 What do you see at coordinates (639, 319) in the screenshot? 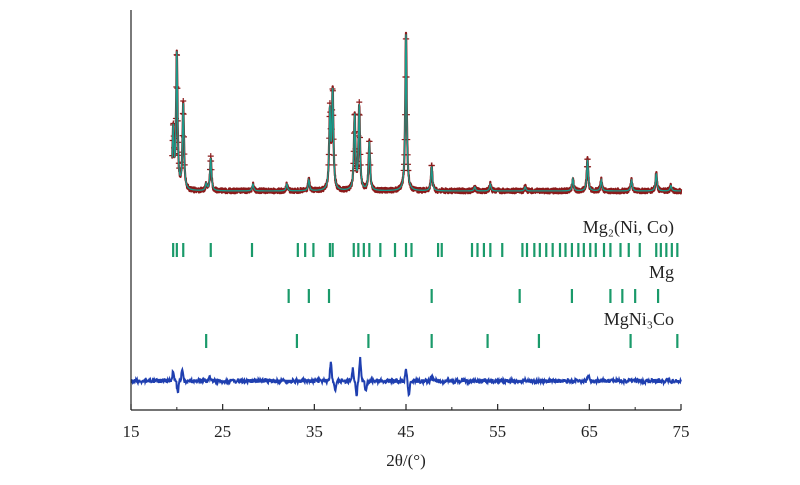
I see `phase-label: MgNi₃Co` at bounding box center [639, 319].